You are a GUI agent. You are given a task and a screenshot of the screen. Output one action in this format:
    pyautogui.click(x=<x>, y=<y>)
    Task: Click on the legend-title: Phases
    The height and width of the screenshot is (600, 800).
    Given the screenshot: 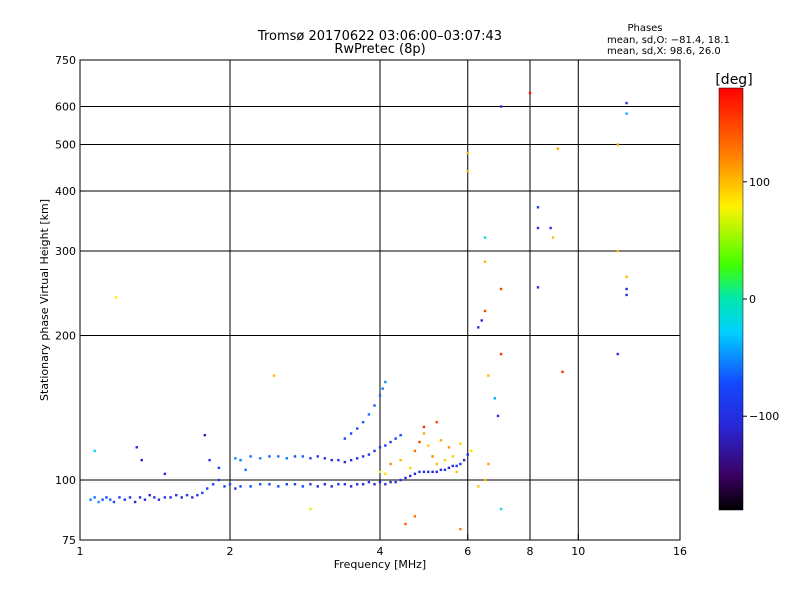 What is the action you would take?
    pyautogui.click(x=644, y=28)
    